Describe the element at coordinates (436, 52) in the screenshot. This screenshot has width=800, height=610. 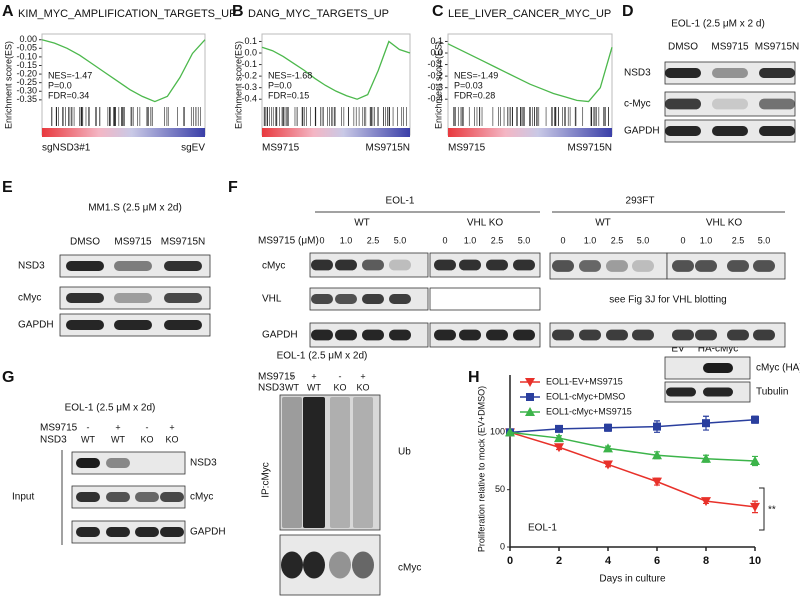
I see `y-tick-label: 0.0` at that location.